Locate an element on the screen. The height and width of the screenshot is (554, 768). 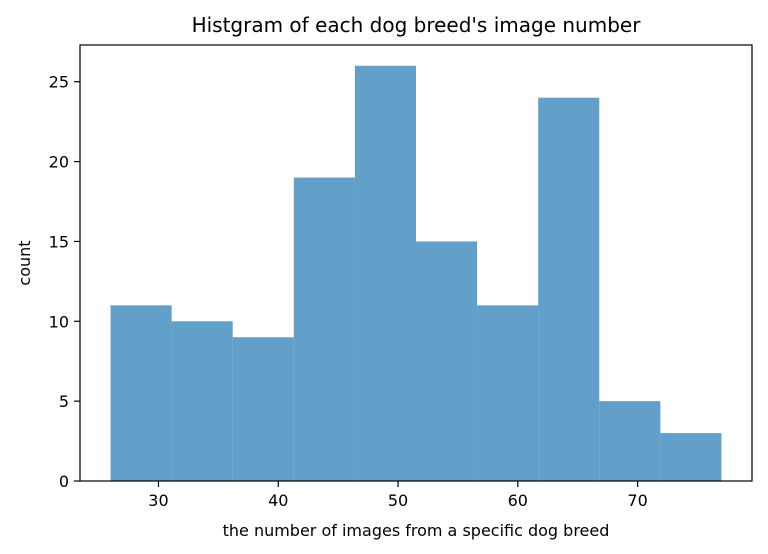
y-axis-label: count is located at coordinates (24, 262).